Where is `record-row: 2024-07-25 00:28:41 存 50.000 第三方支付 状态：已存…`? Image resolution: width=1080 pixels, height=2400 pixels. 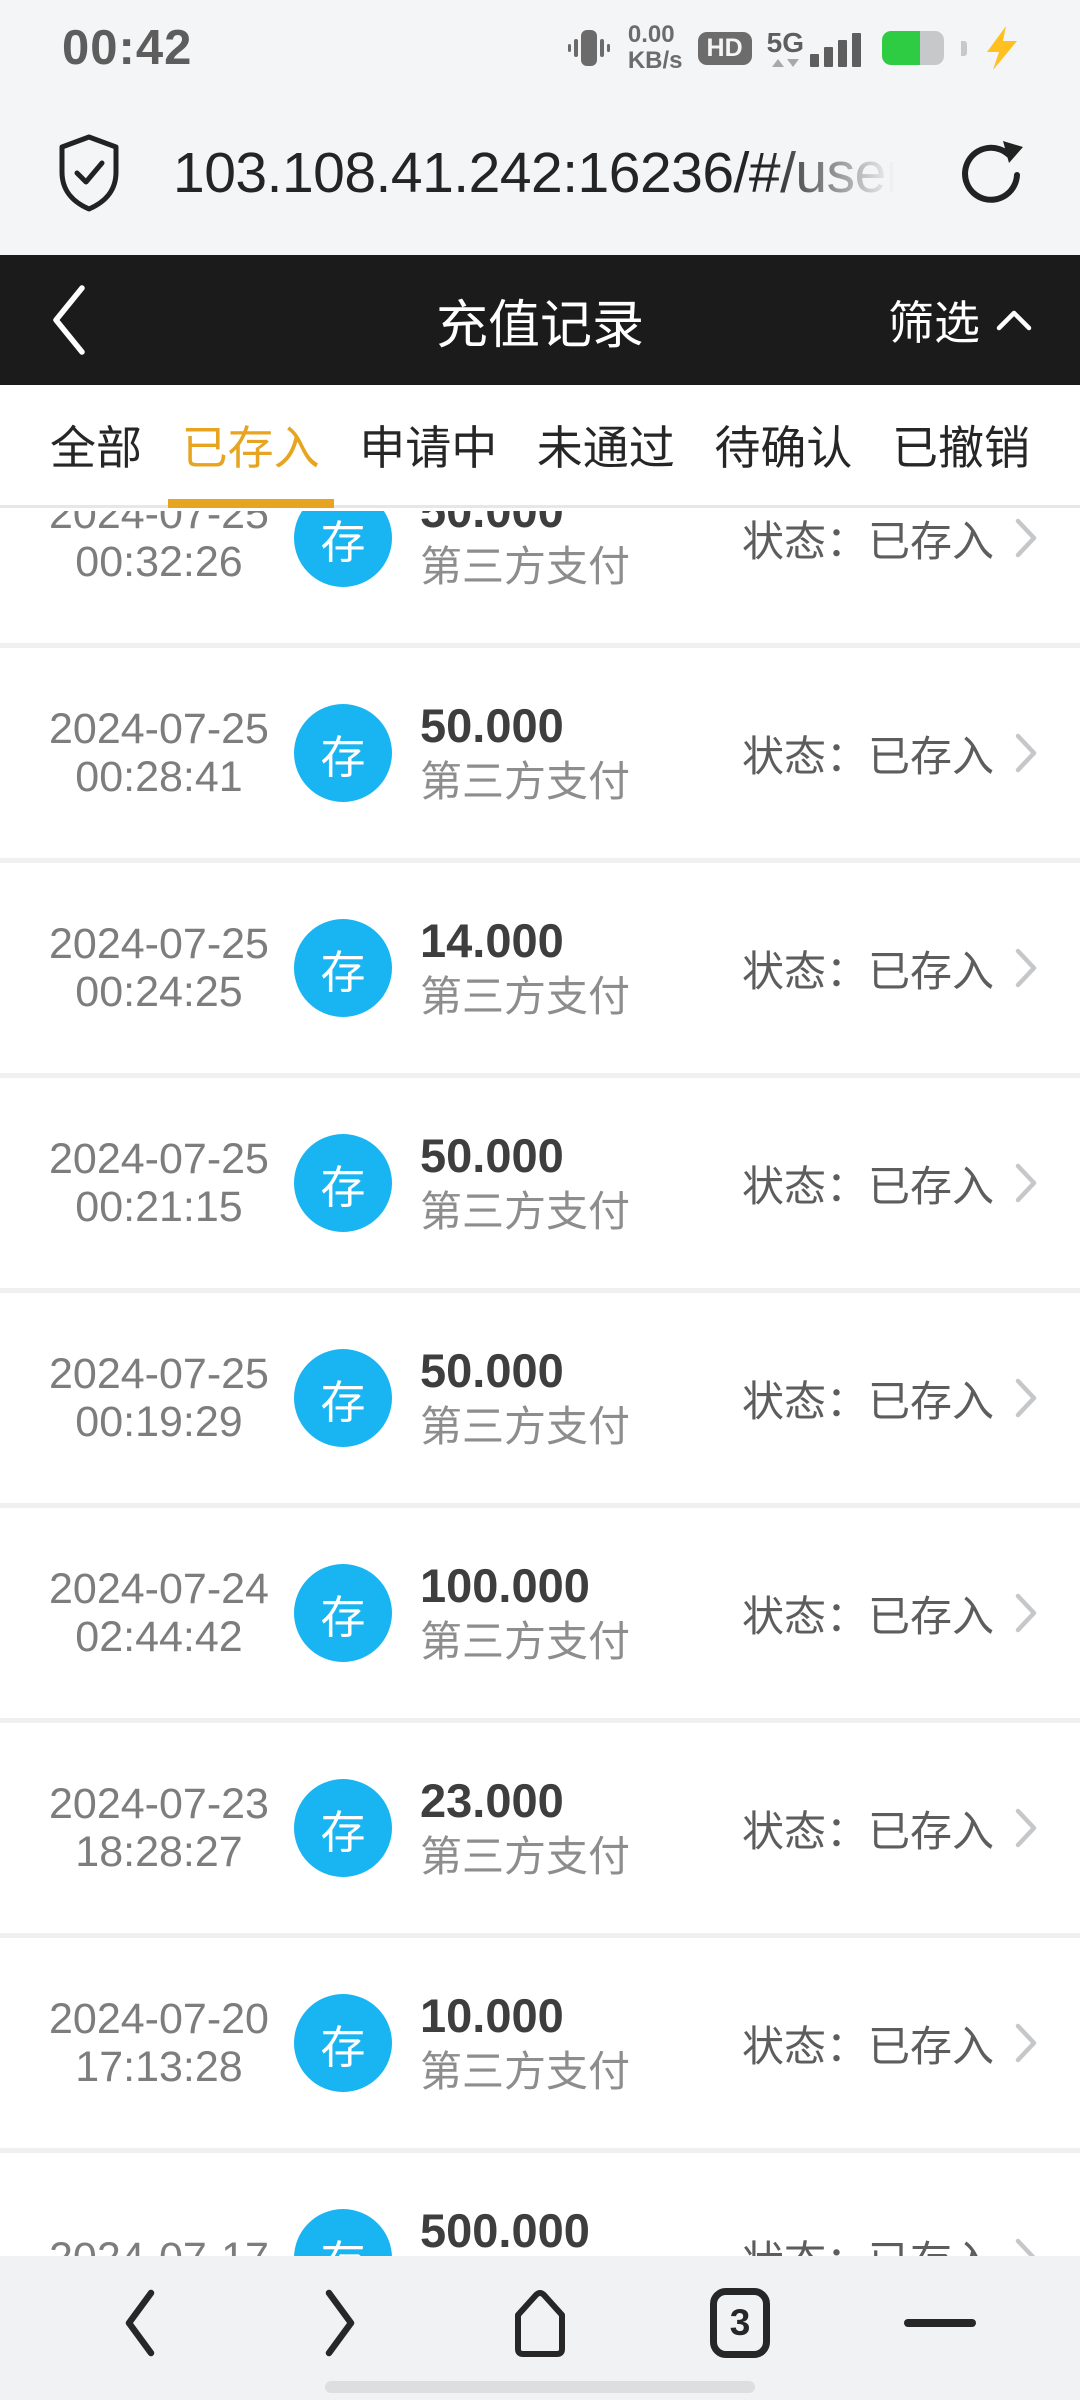 record-row: 2024-07-25 00:28:41 存 50.000 第三方支付 状态：已存… is located at coordinates (540, 755).